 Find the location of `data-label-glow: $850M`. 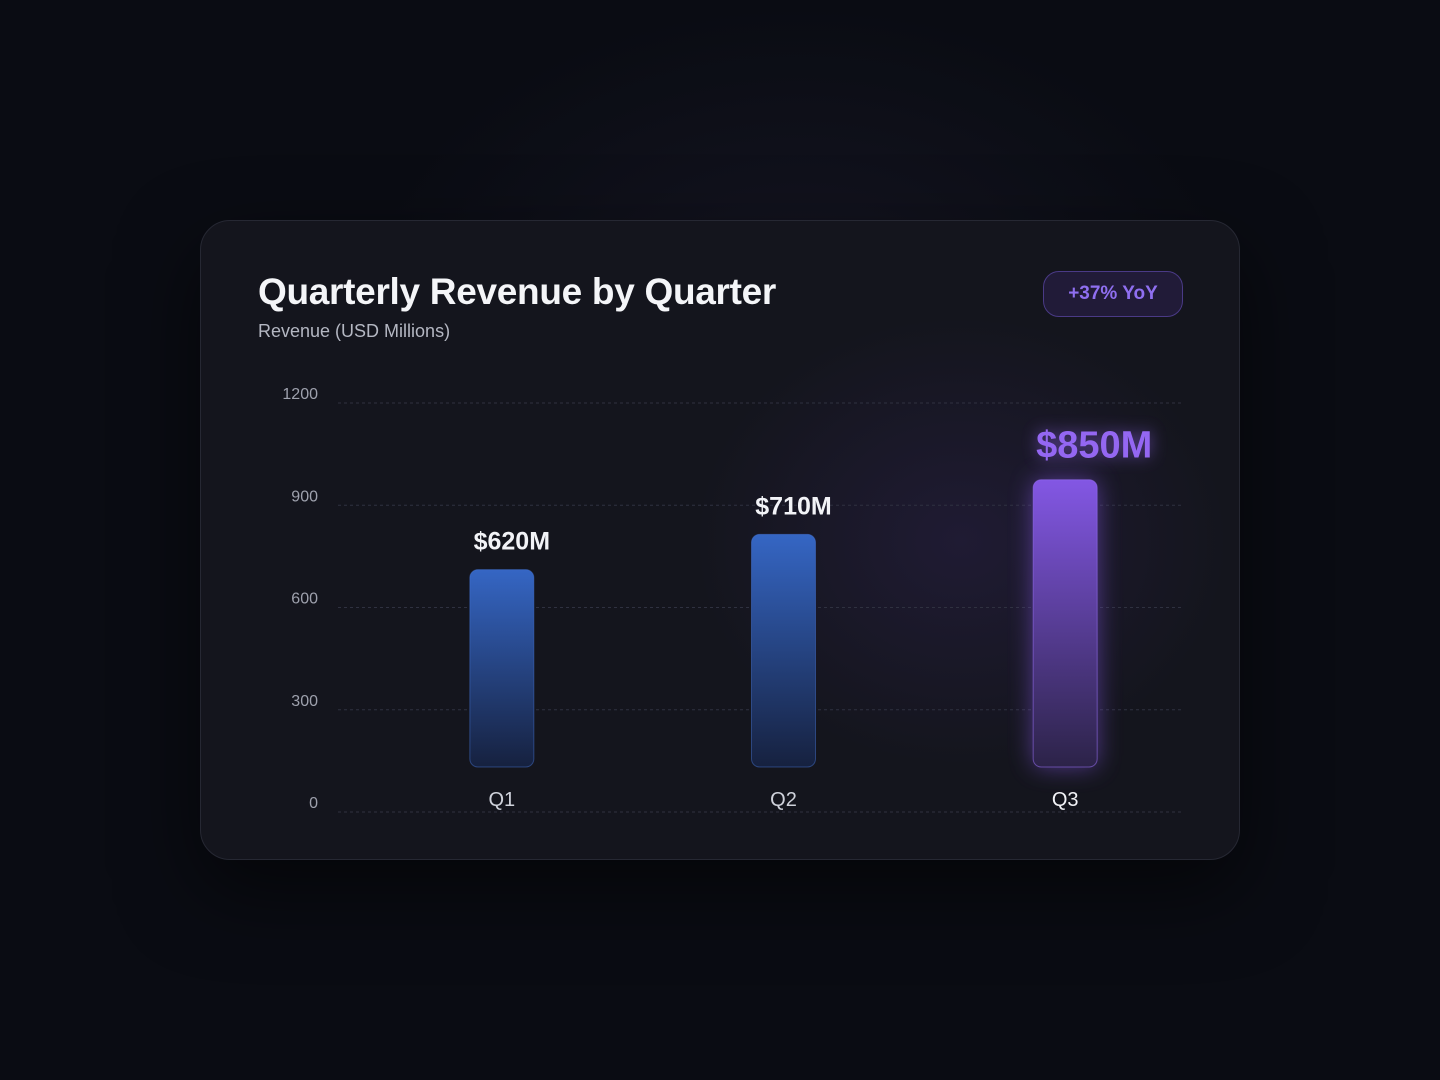

data-label-glow: $850M is located at coordinates (1094, 446).